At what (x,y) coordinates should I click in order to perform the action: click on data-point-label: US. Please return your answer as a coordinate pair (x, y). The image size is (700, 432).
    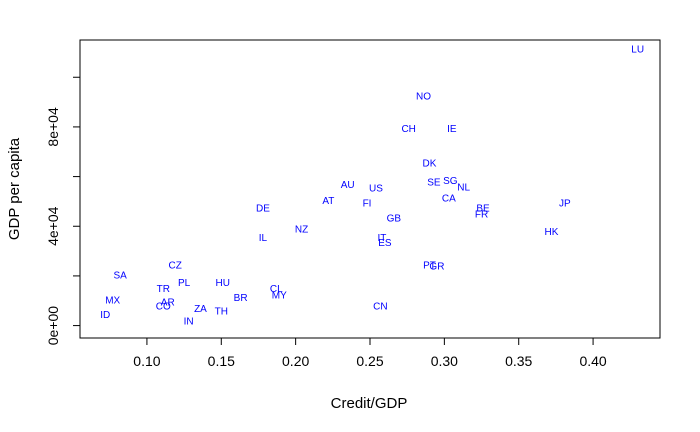
    Looking at the image, I should click on (376, 189).